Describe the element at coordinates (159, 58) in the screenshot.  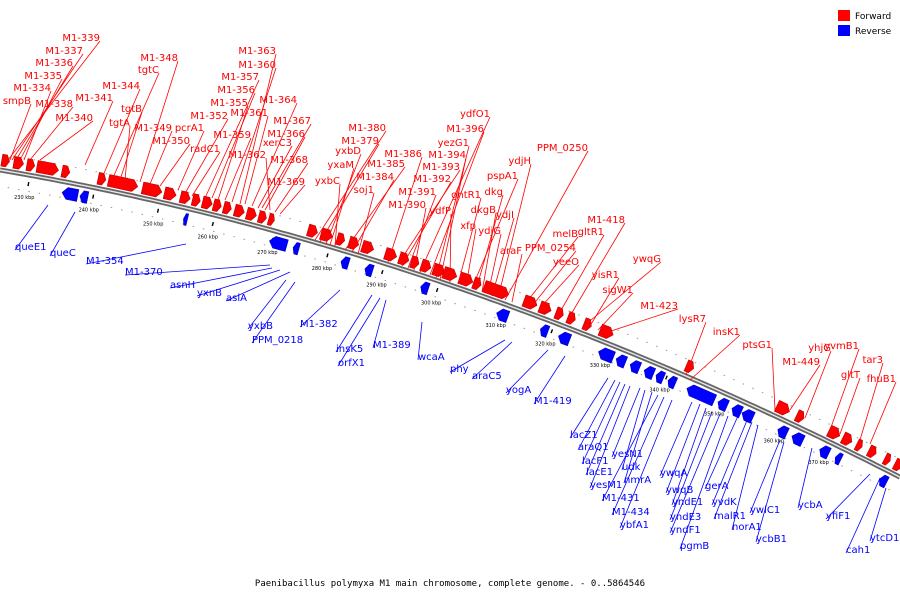
I see `gene-label: M1-348` at that location.